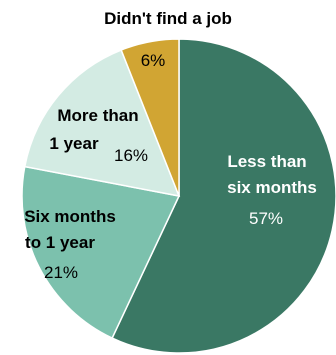  Describe the element at coordinates (97, 115) in the screenshot. I see `slice-label-more-than-1-year-line1: More than` at that location.